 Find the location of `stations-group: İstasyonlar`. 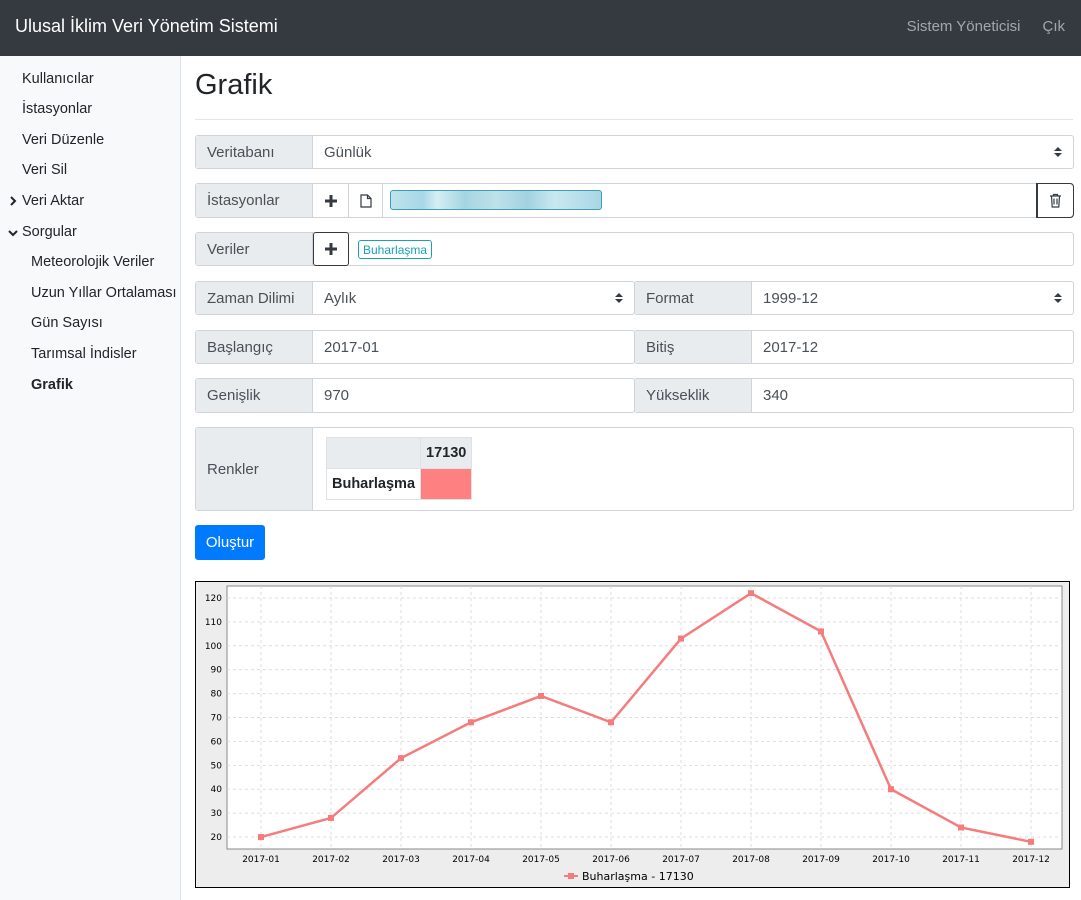

stations-group: İstasyonlar is located at coordinates (634, 200).